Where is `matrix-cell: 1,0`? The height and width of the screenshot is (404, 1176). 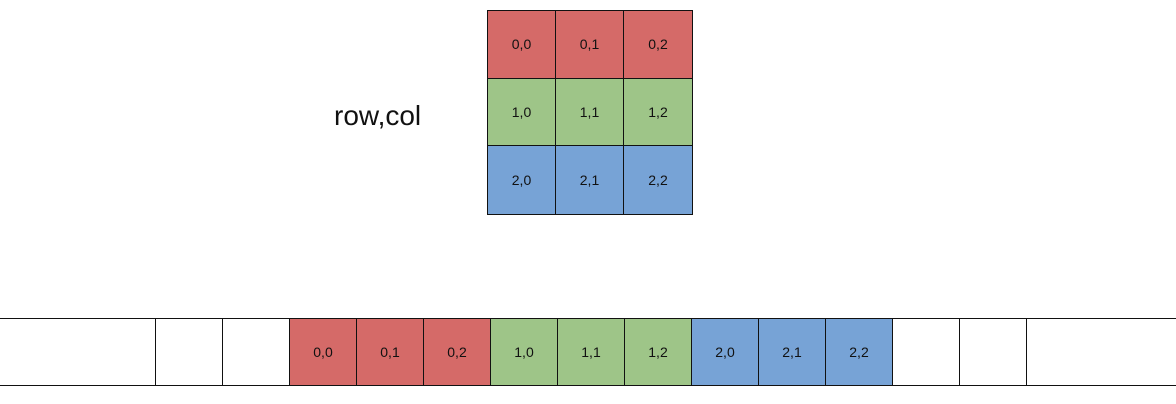
matrix-cell: 1,0 is located at coordinates (522, 112).